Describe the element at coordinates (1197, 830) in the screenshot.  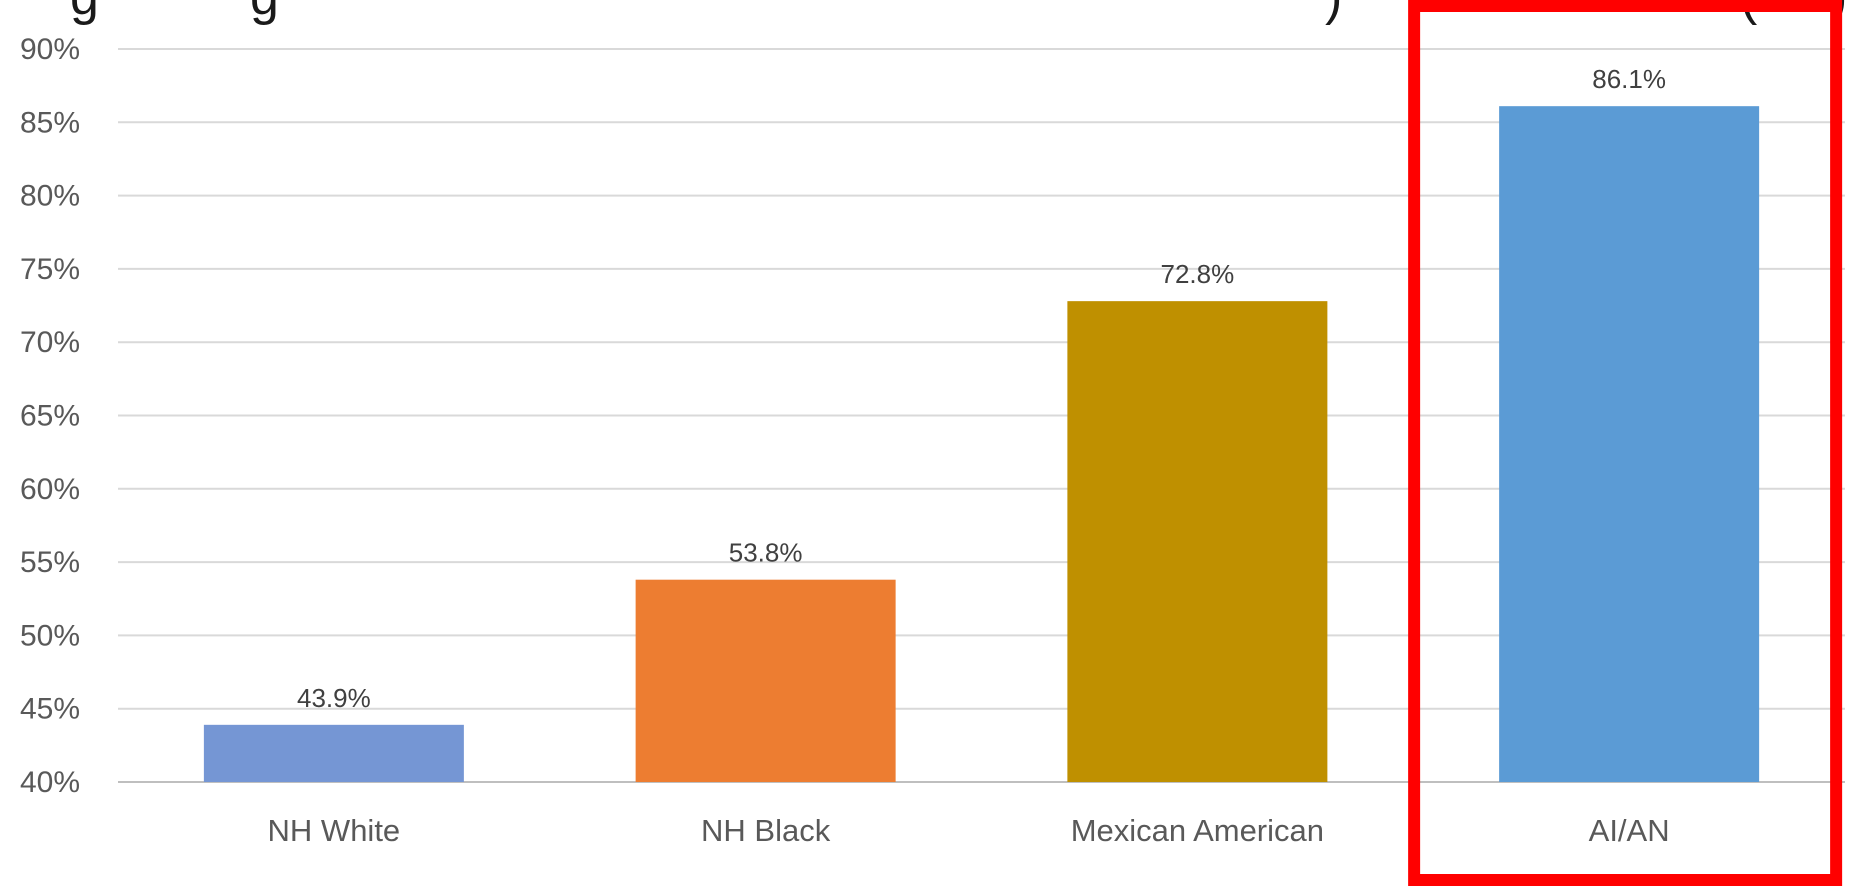
I see `category-label: Mexican American` at that location.